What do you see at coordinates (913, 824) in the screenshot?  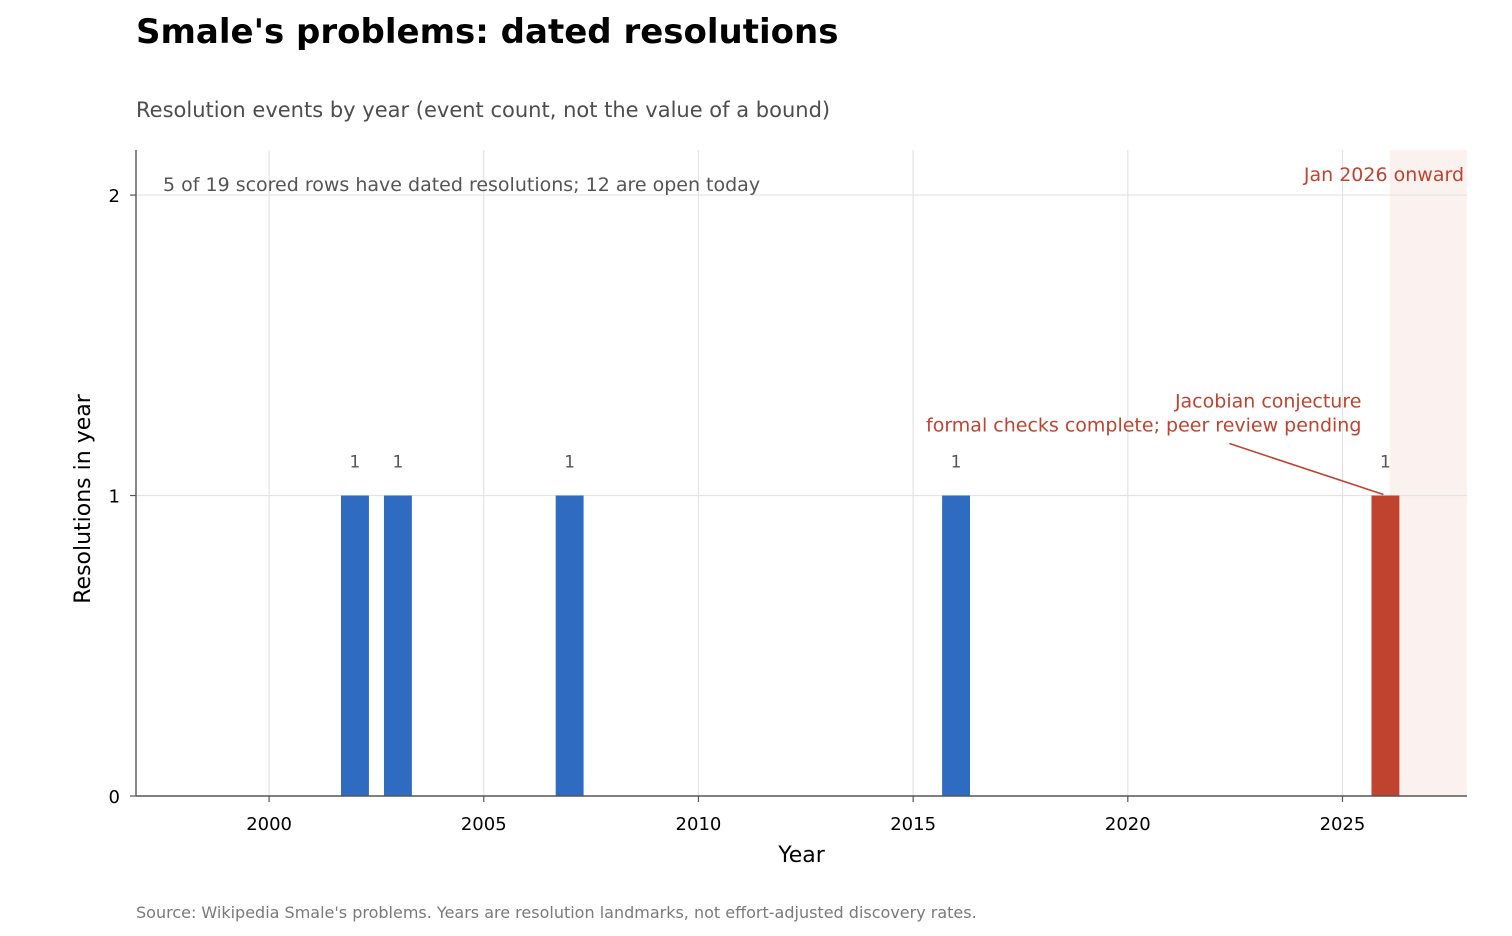 I see `x-tick-label: 2015` at bounding box center [913, 824].